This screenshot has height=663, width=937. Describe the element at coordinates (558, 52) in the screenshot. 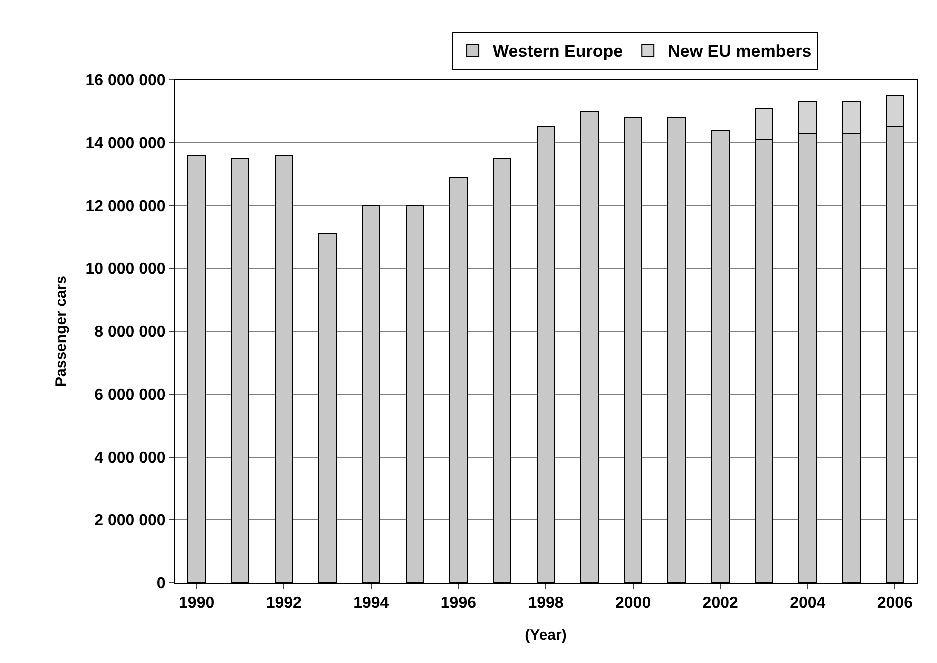

I see `legend-label: Western Europe` at that location.